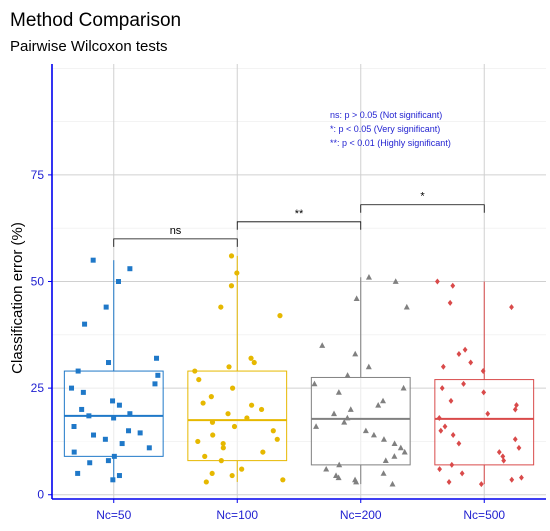  Describe the element at coordinates (361, 515) in the screenshot. I see `x-tick-label: Nc=200` at that location.